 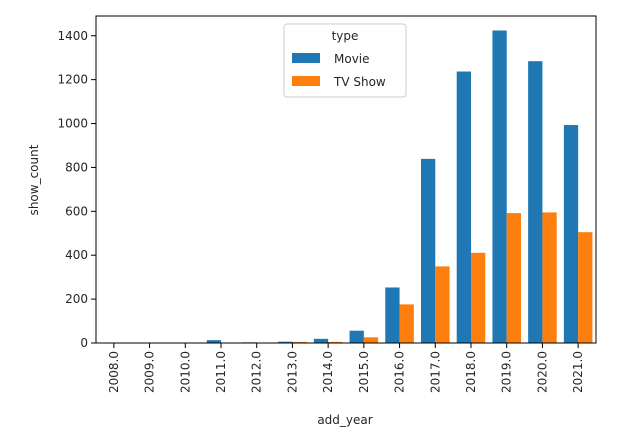 What do you see at coordinates (292, 372) in the screenshot?
I see `x-tick-label: 2013.0` at bounding box center [292, 372].